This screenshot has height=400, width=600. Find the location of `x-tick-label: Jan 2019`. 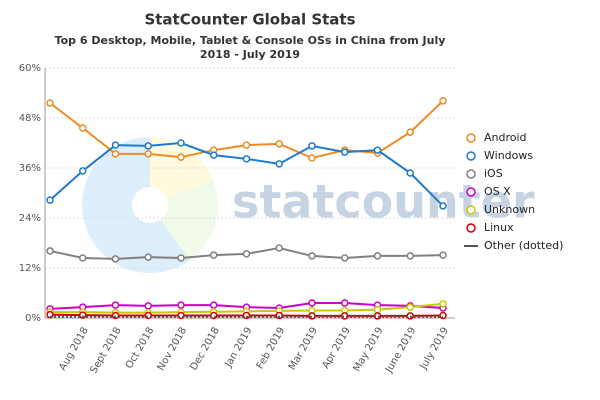

x-tick-label: Jan 2019 is located at coordinates (239, 348).